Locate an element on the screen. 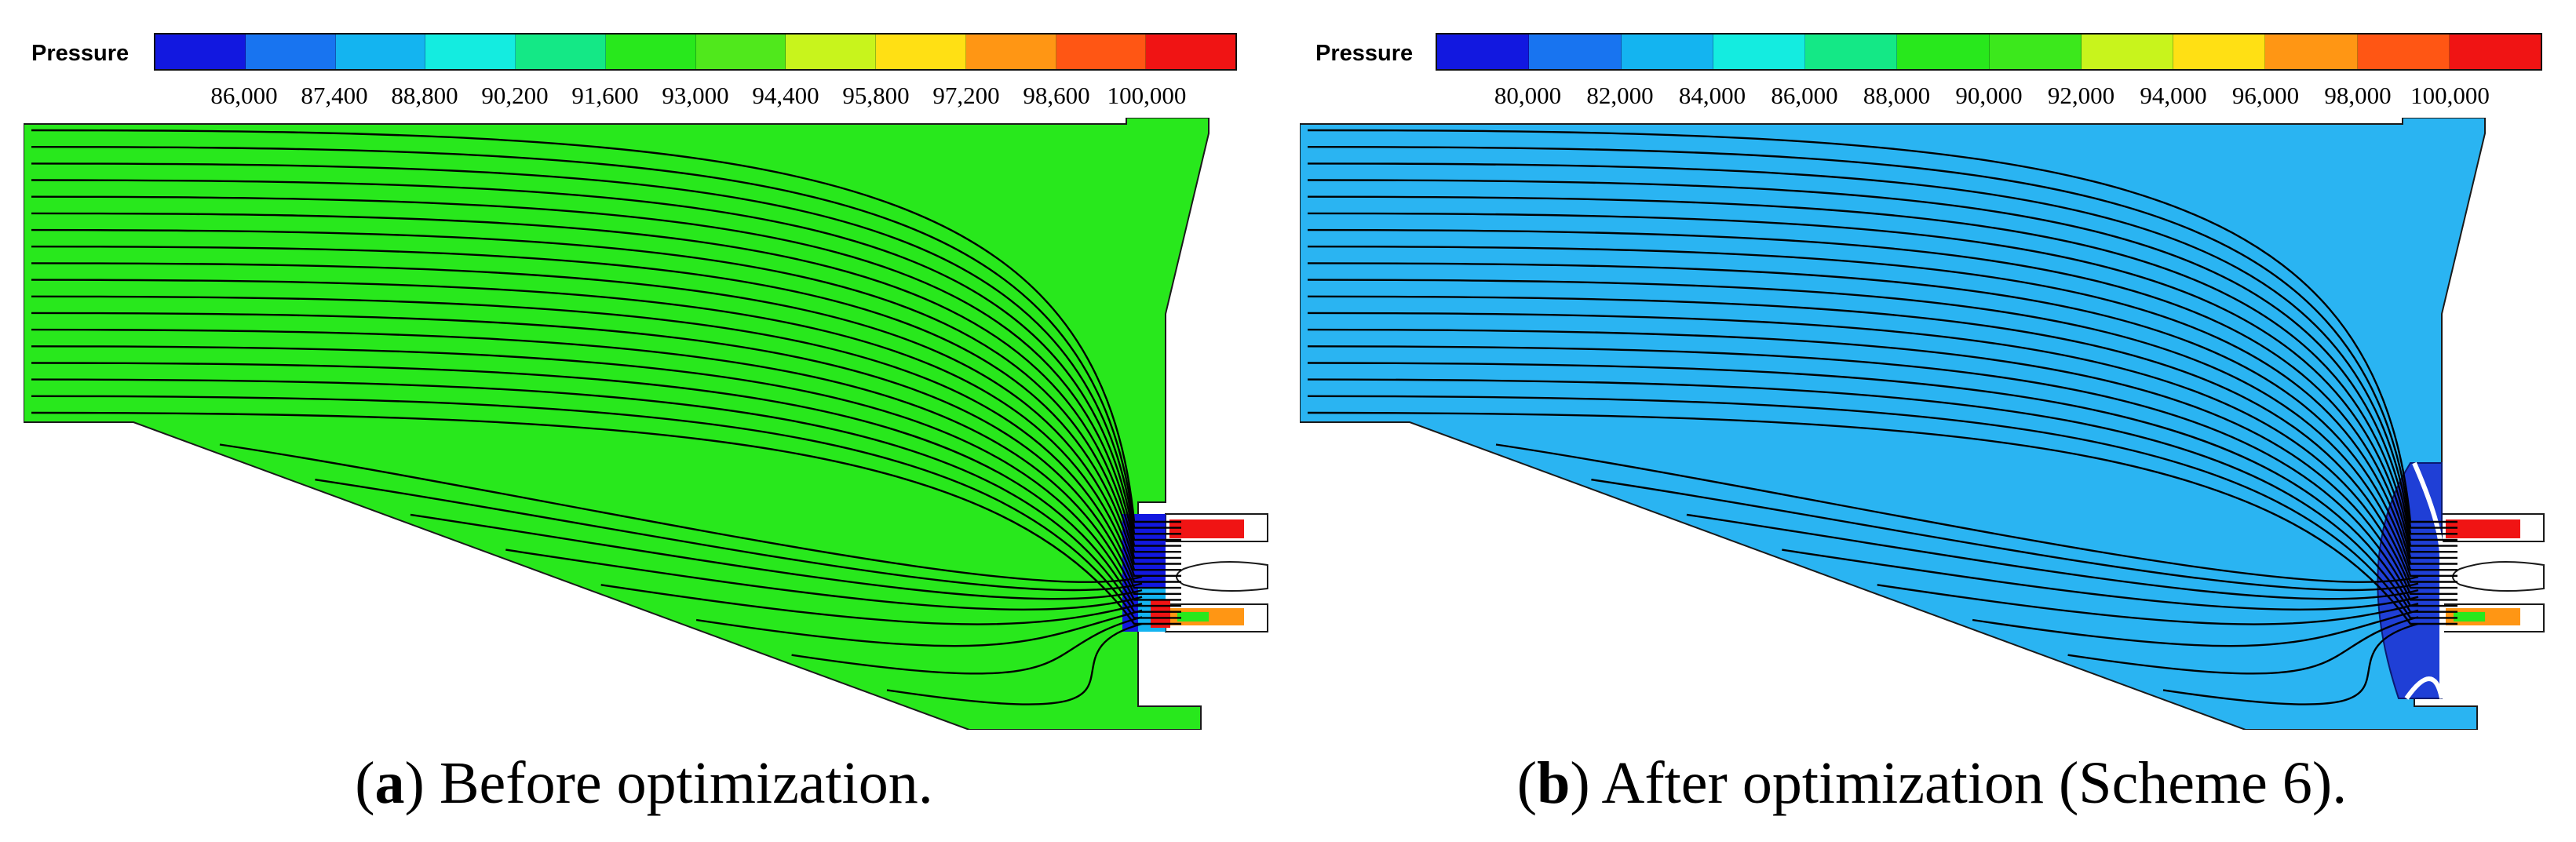  colorbar-tick-label: 88,800 is located at coordinates (424, 95).